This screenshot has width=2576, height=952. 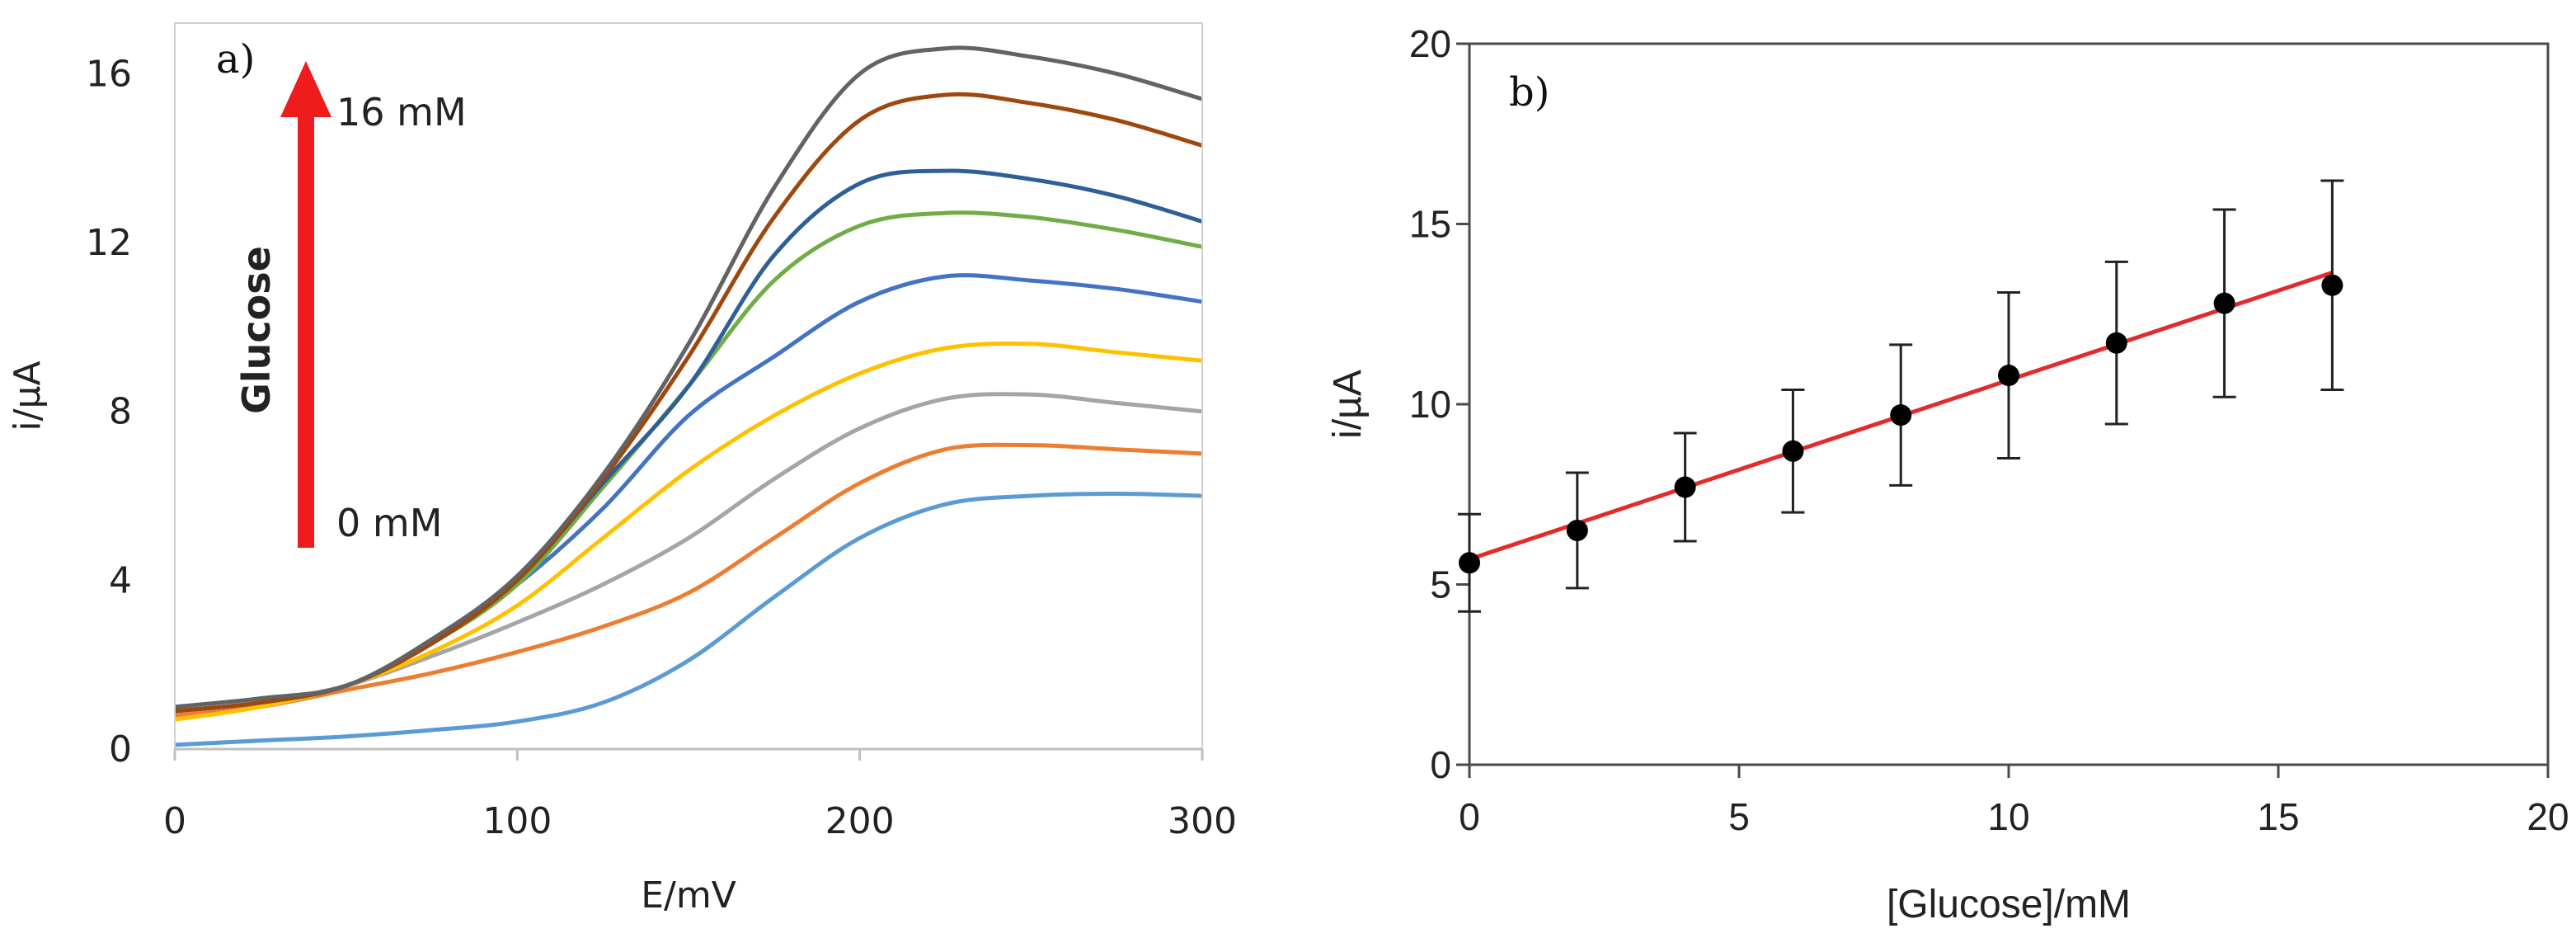 I want to click on glucose-arrow, so click(x=305, y=304).